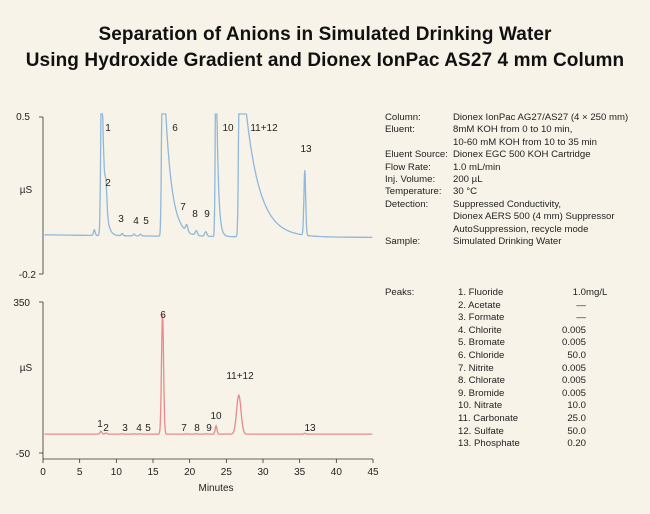  Describe the element at coordinates (468, 179) in the screenshot. I see `condition-value: 200 µL` at that location.